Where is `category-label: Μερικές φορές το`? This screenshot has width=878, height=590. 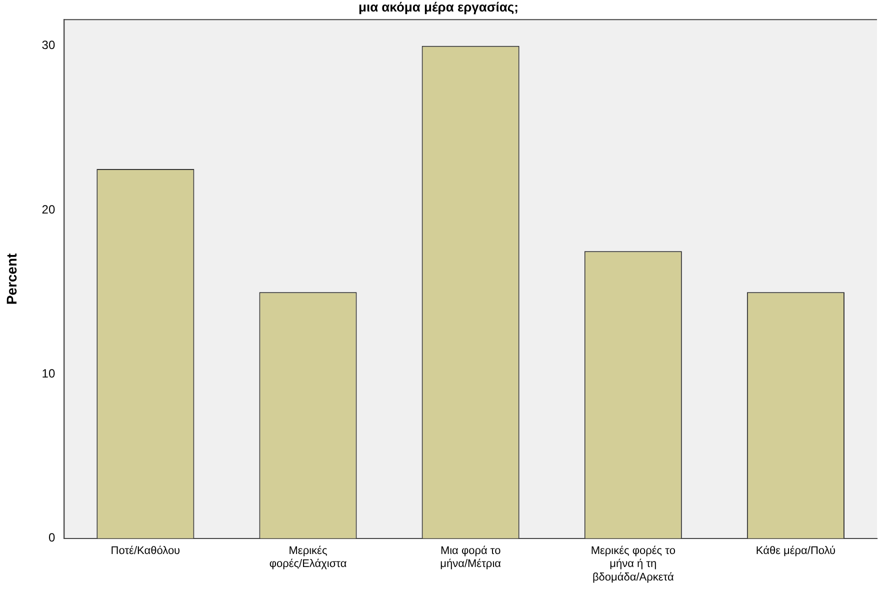 category-label: Μερικές φορές το is located at coordinates (633, 551).